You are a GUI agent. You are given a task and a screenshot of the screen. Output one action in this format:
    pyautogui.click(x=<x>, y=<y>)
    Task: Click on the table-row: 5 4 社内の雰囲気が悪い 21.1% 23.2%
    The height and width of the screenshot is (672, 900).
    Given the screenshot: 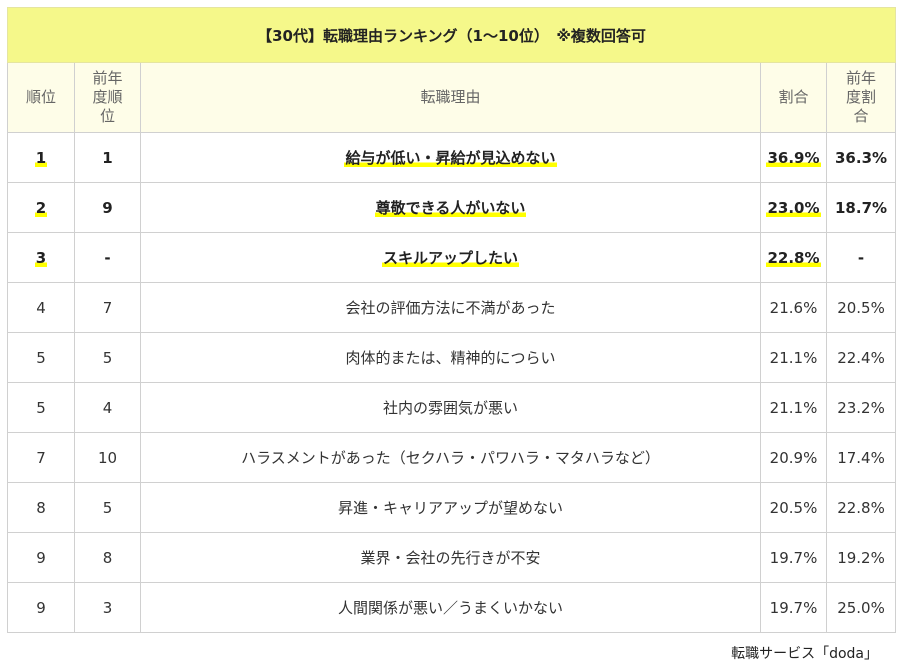 What is the action you would take?
    pyautogui.click(x=452, y=407)
    